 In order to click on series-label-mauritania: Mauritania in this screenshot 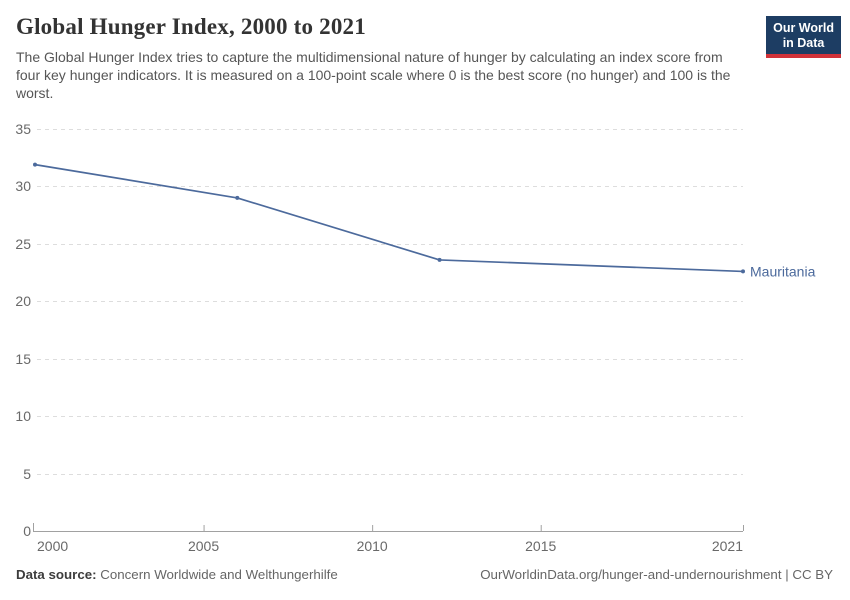, I will do `click(783, 271)`.